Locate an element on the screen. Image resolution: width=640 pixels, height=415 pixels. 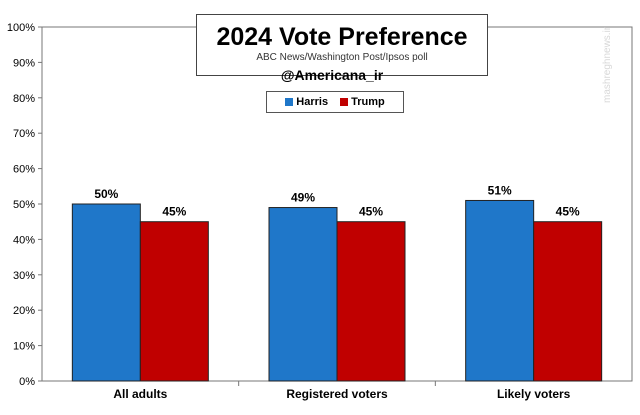
legend: Harris Trump is located at coordinates (335, 102).